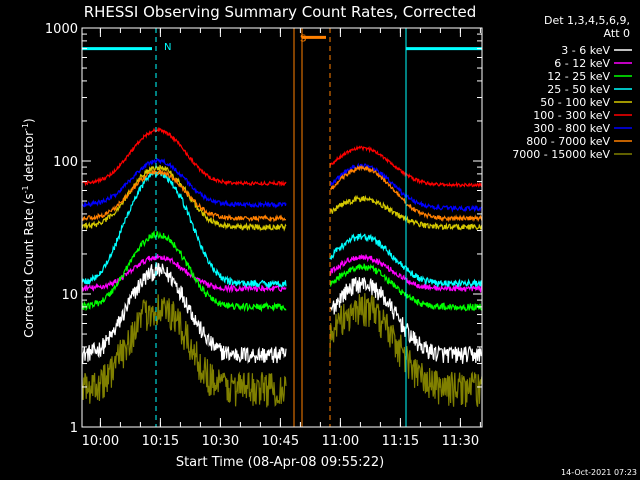  Describe the element at coordinates (587, 20) in the screenshot. I see `legend-header-line-1: Det 1,3,4,5,6,9,` at that location.